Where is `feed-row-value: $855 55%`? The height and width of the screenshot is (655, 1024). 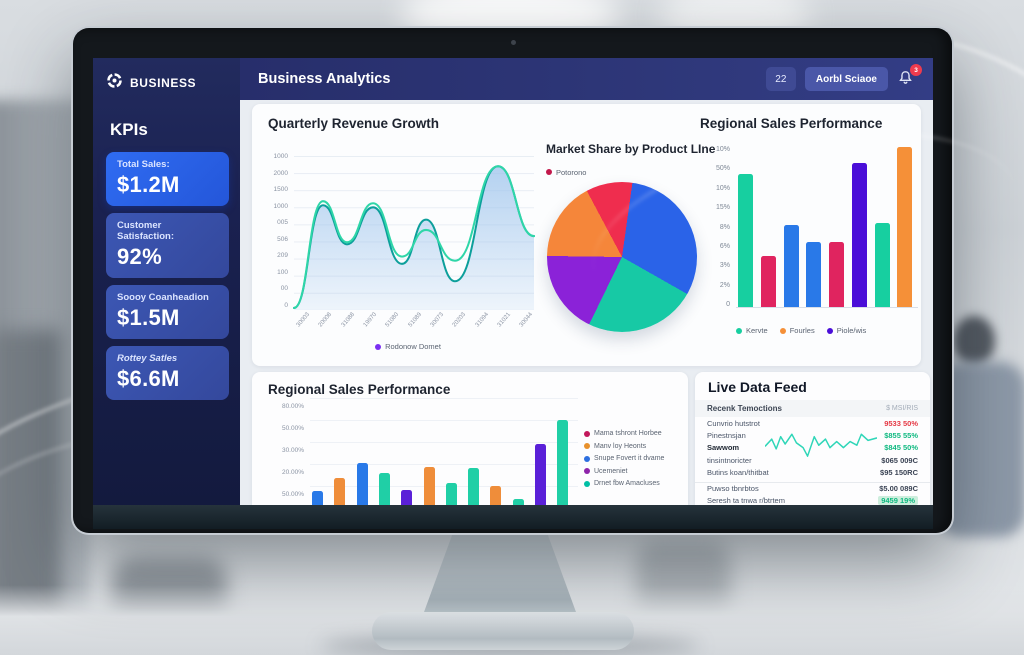 feed-row-value: $855 55% is located at coordinates (901, 436).